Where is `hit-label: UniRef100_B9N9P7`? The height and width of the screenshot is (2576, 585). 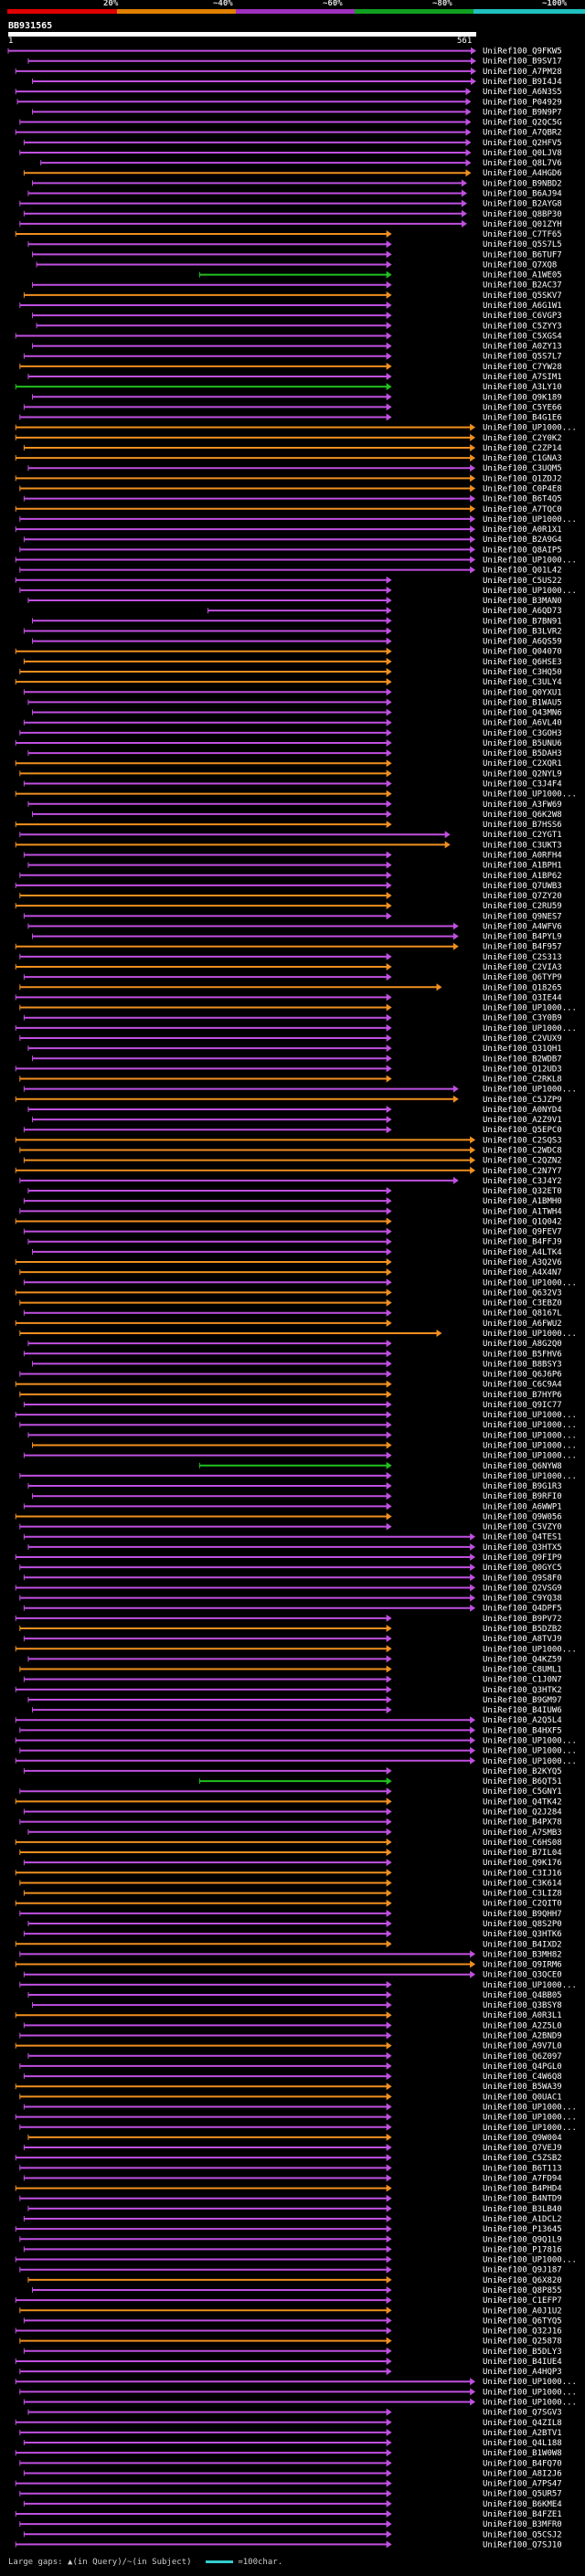 hit-label: UniRef100_B9N9P7 is located at coordinates (522, 112).